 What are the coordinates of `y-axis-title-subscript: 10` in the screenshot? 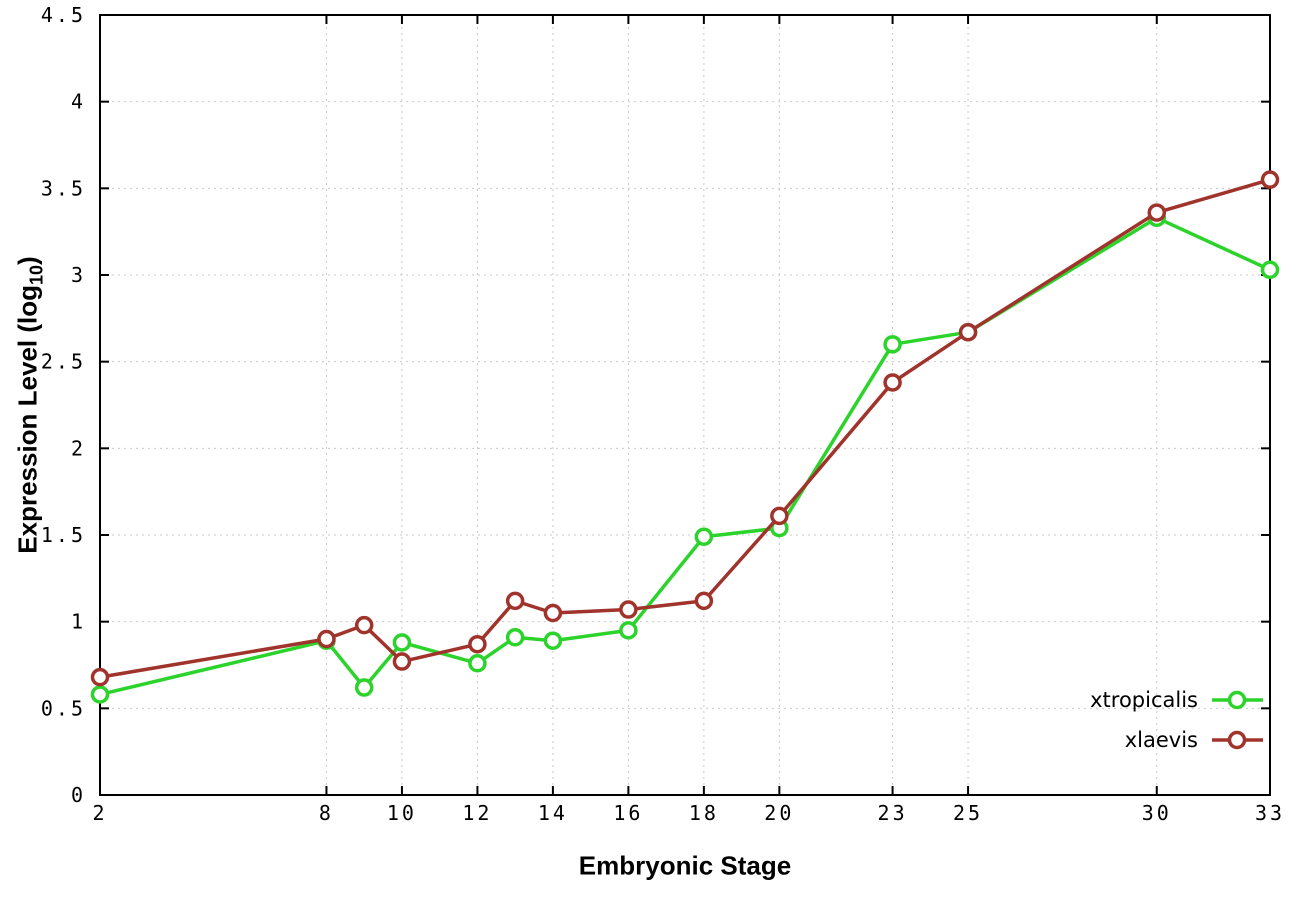 It's located at (36, 274).